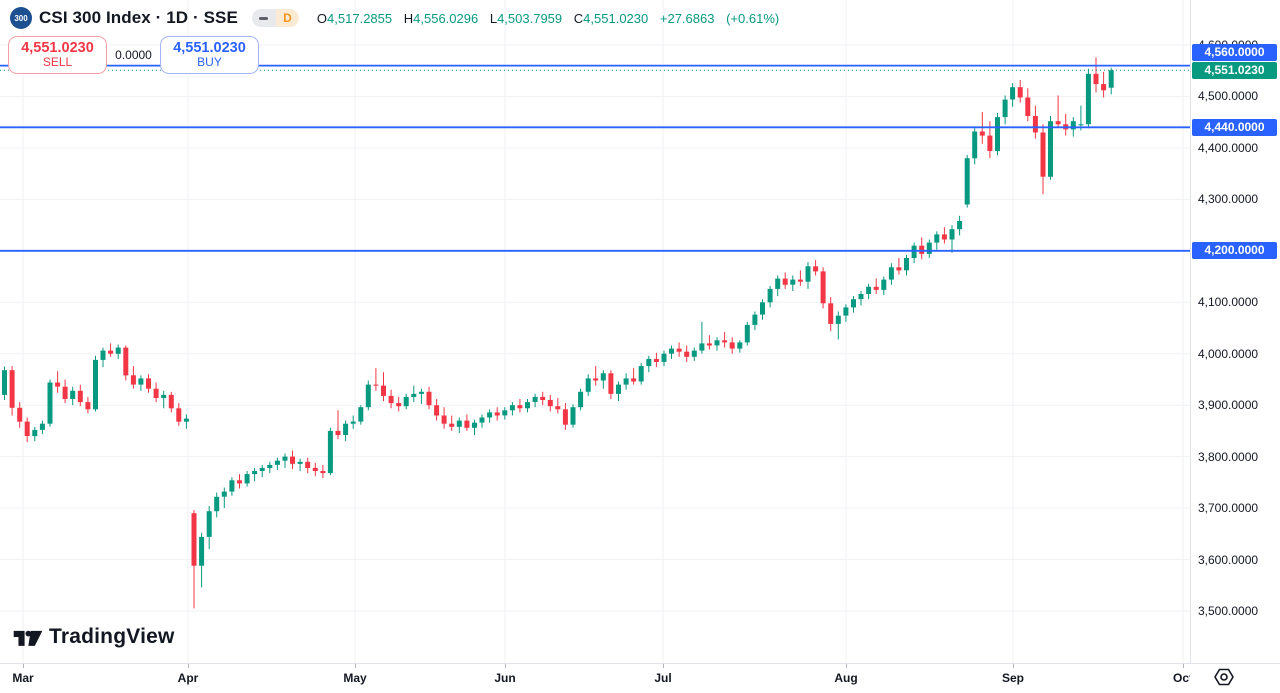 This screenshot has width=1280, height=693. Describe the element at coordinates (530, 18) in the screenshot. I see `low-value: 4,503.7959` at that location.